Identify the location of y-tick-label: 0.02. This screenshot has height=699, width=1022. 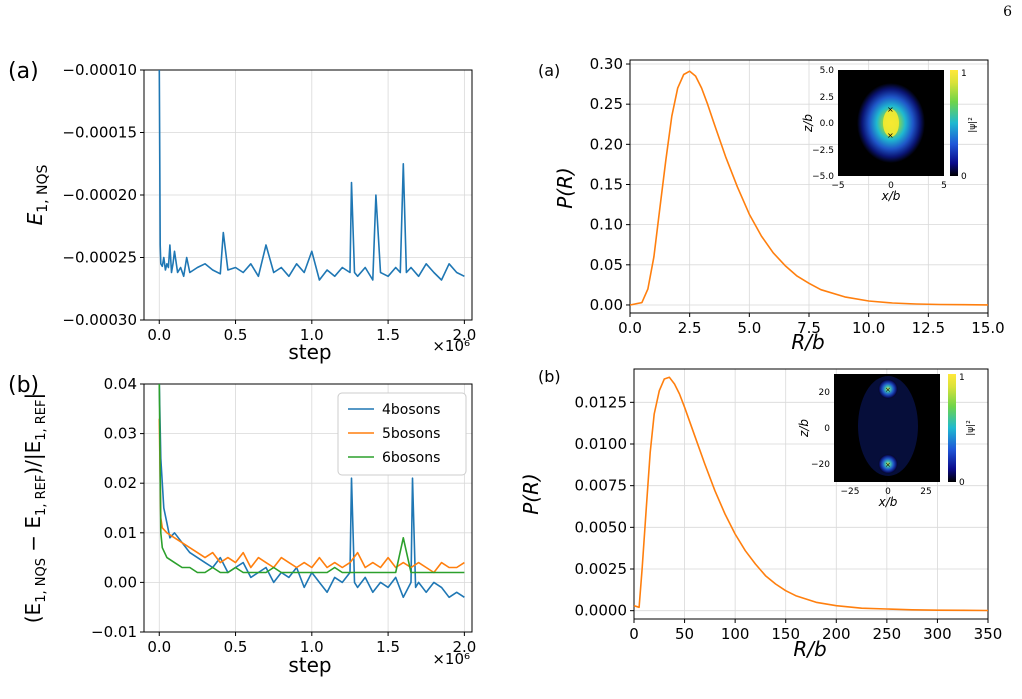
(120, 483).